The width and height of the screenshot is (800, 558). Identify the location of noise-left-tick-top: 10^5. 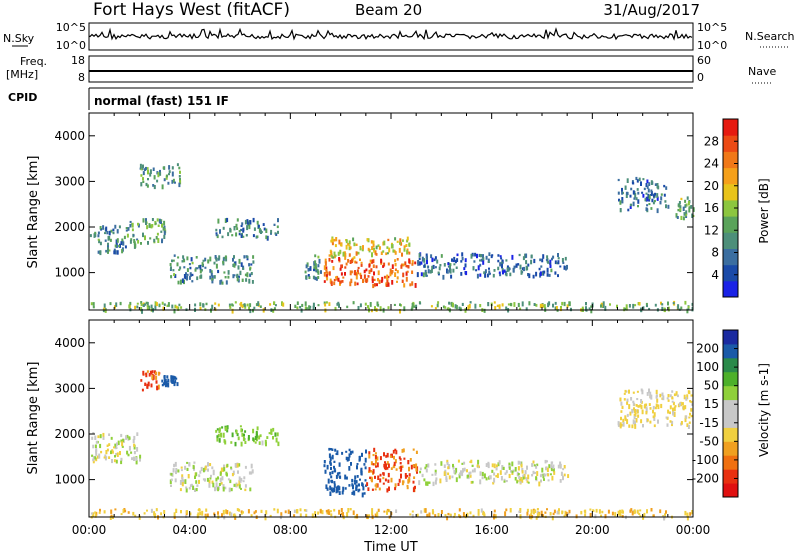
(71, 27).